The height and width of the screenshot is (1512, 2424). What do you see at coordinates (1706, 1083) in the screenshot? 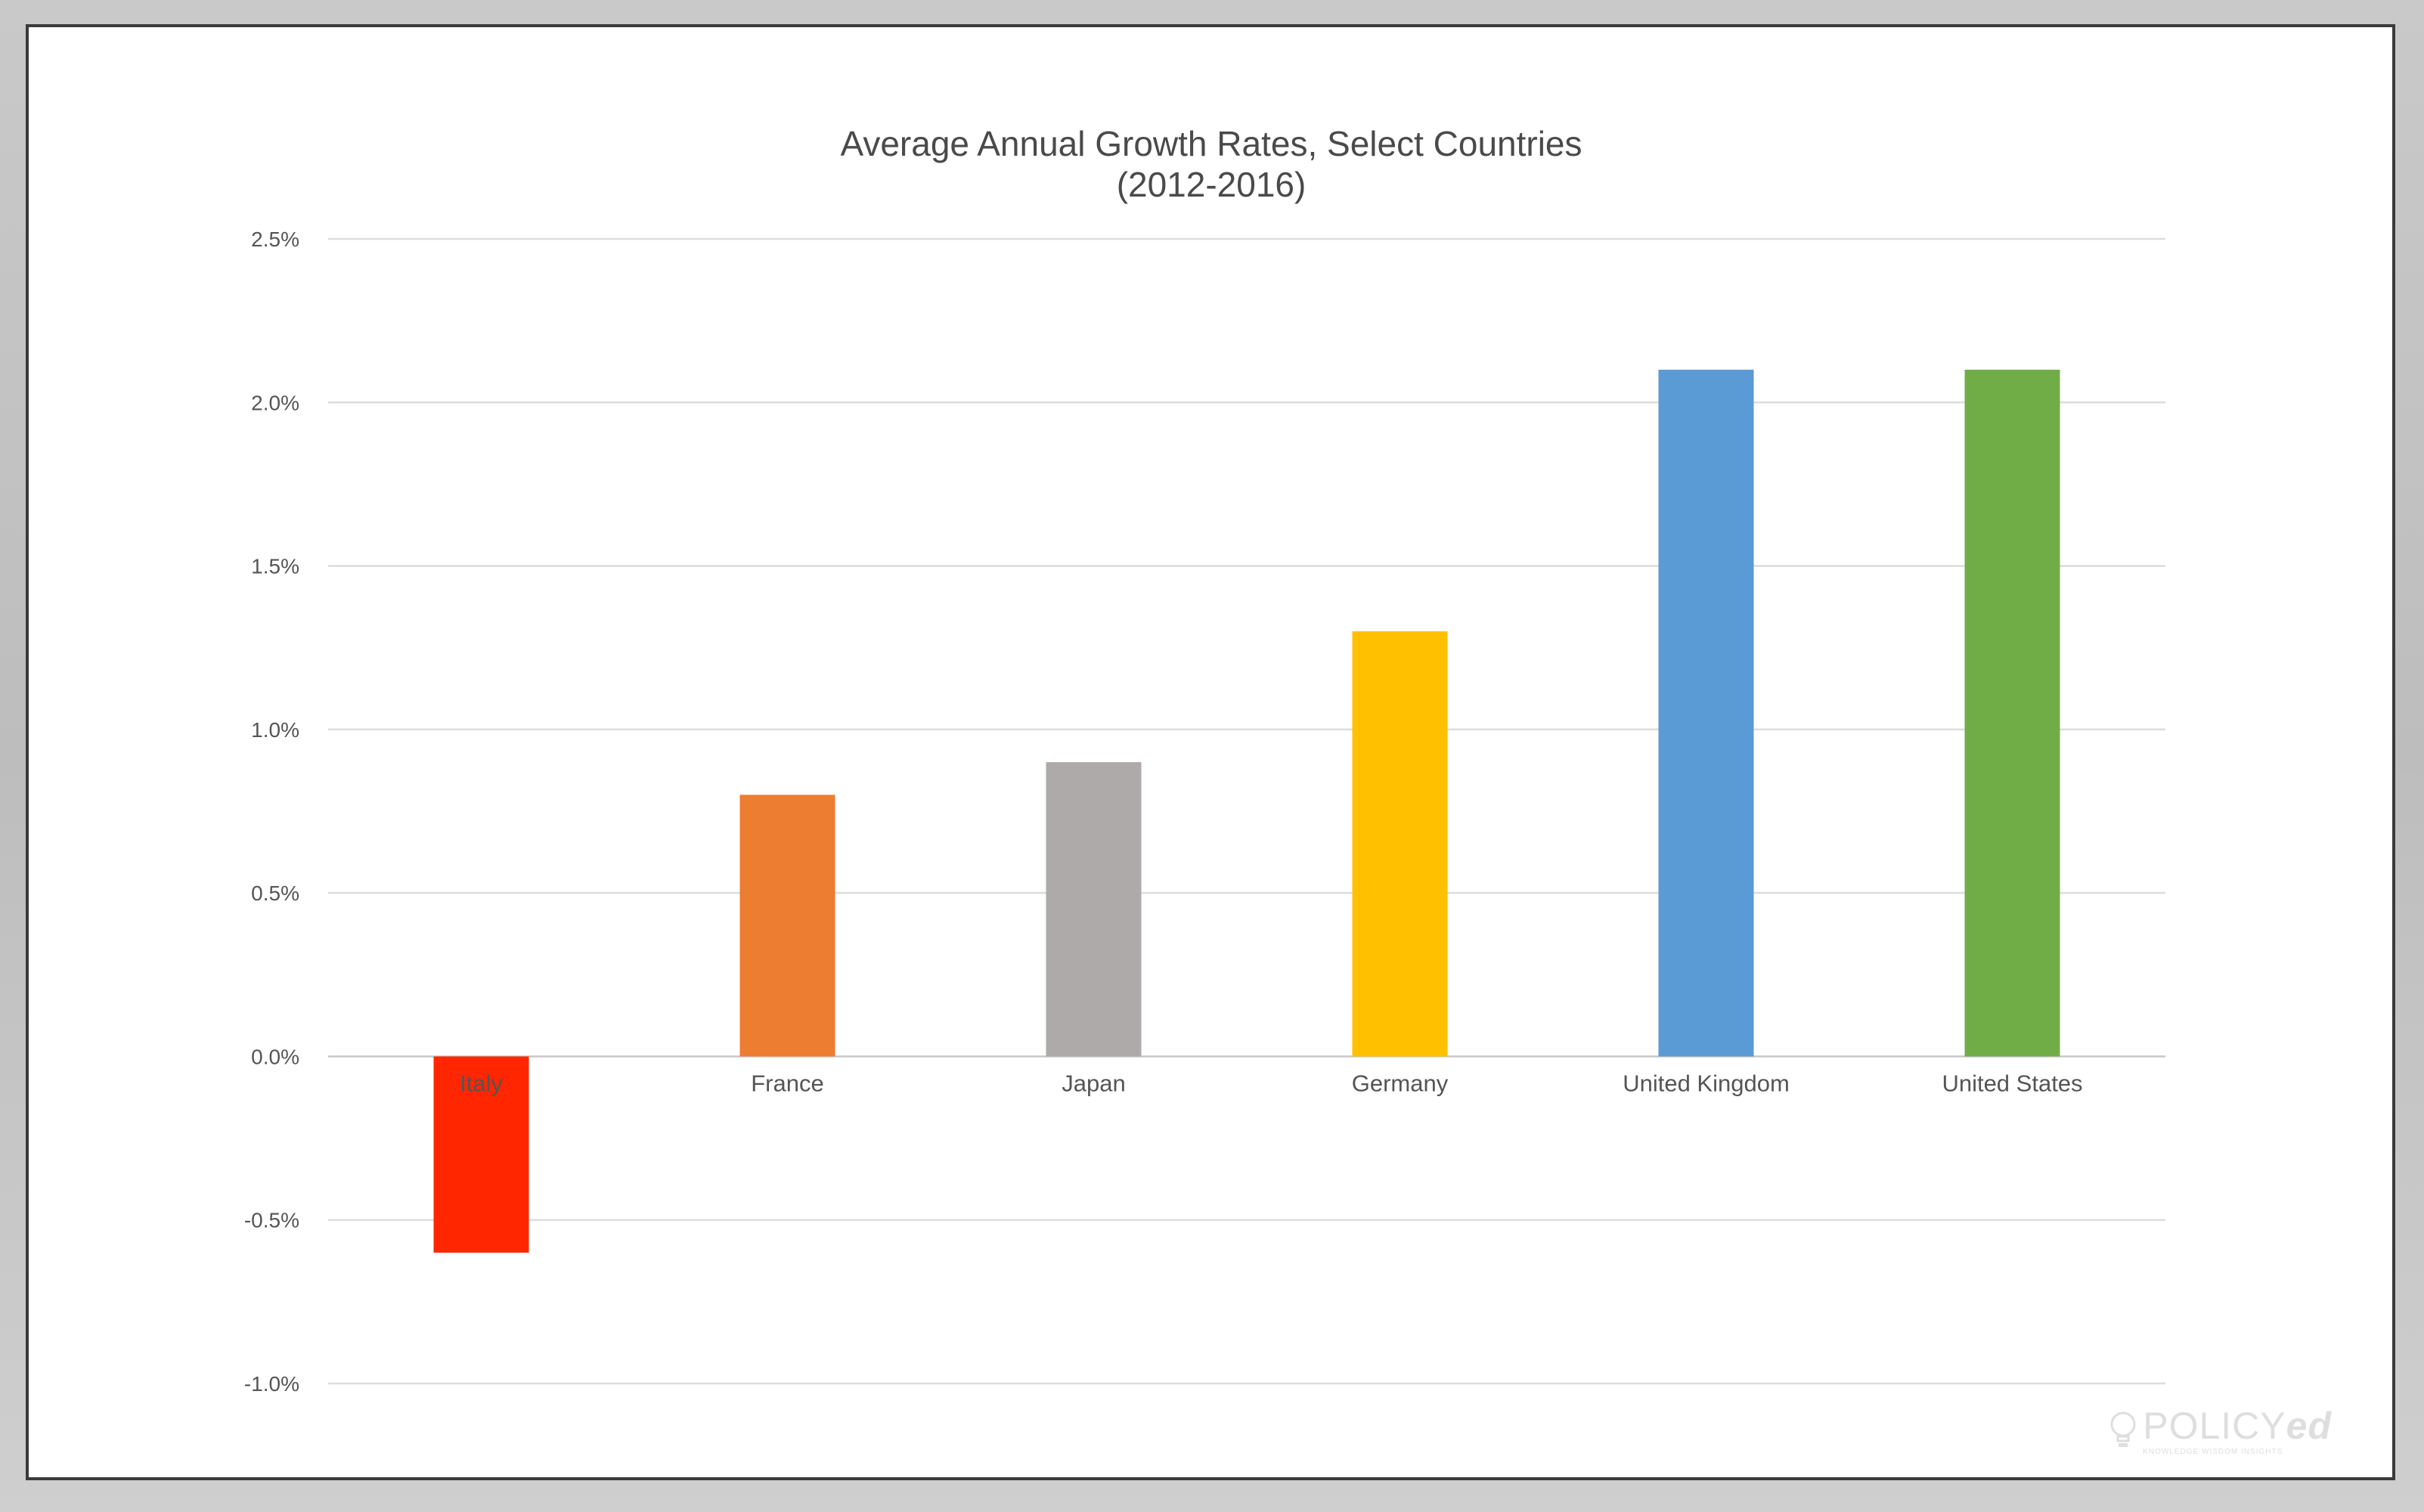
I see `x-tick-label: United Kingdom` at bounding box center [1706, 1083].